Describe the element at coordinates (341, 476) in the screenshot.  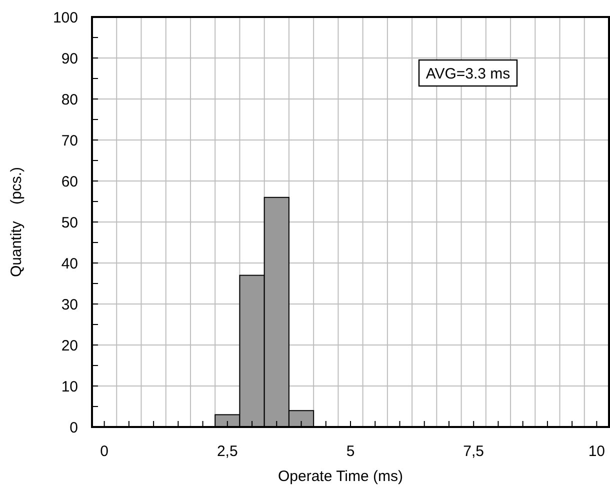
I see `x-axis-title: Operate Time (ms)` at that location.